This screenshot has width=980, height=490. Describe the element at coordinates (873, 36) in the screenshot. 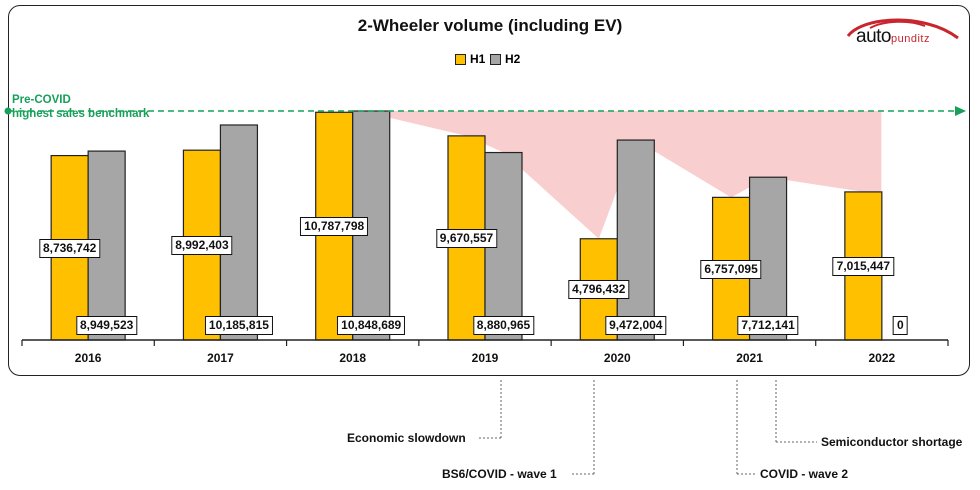

I see `logo-main: auto` at that location.